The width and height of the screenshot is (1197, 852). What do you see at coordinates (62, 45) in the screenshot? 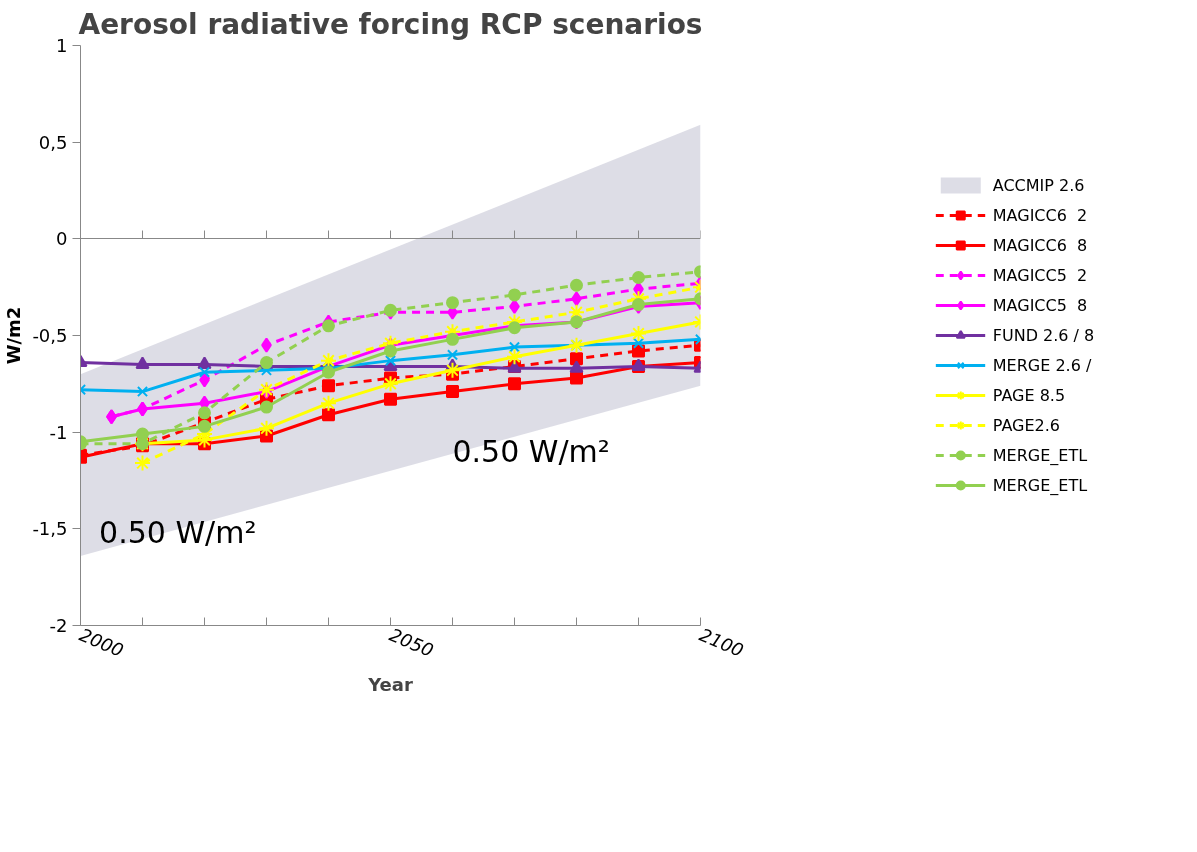
I see `y-tick-label: 1` at bounding box center [62, 45].